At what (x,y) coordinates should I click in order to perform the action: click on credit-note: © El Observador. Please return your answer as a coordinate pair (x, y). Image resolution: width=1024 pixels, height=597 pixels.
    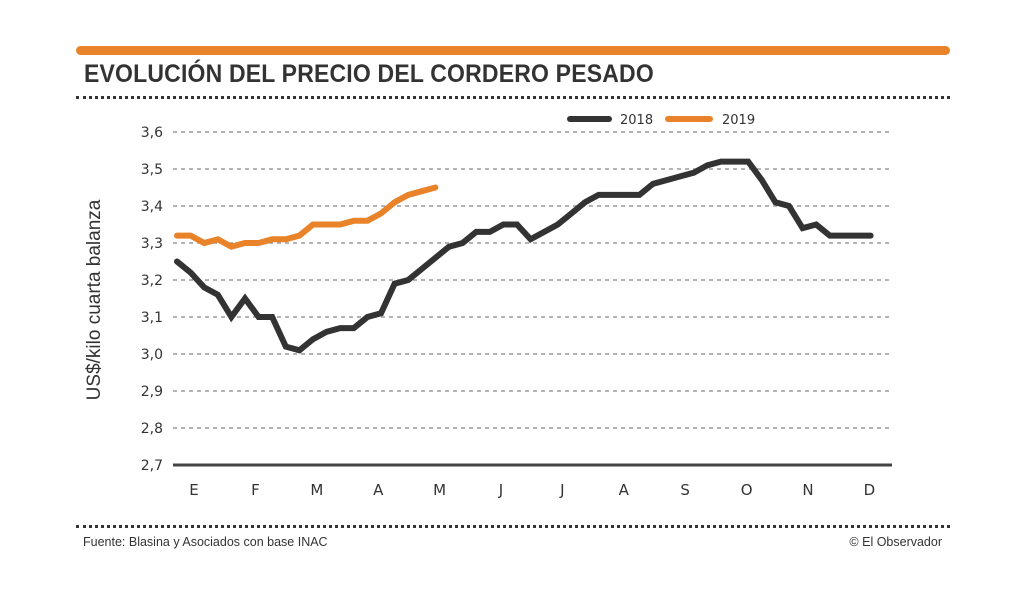
    Looking at the image, I should click on (895, 542).